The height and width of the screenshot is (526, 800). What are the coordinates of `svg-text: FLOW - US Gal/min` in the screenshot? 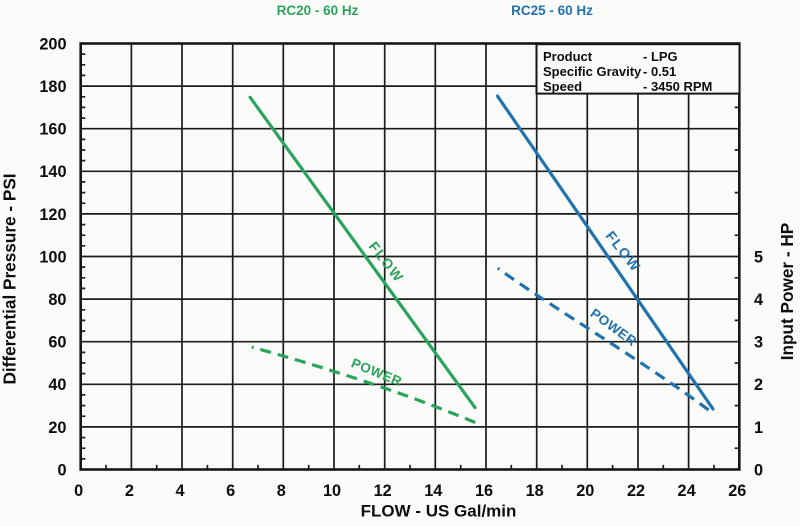 It's located at (439, 511).